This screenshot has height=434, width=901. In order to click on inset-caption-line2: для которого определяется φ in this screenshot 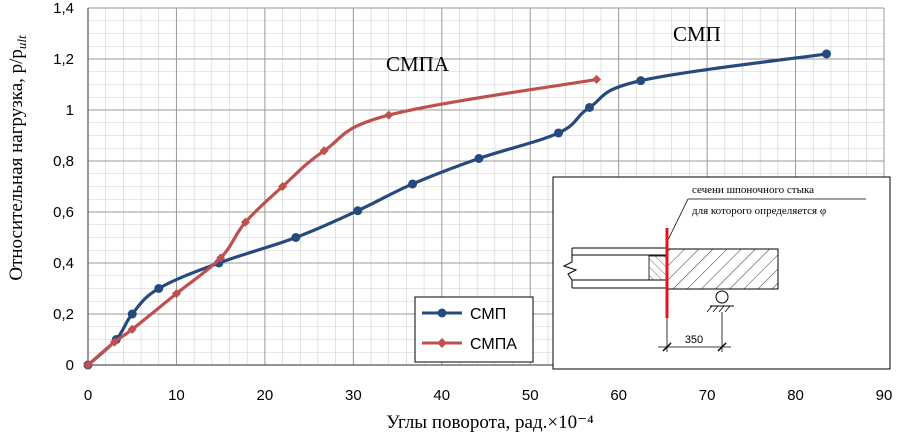, I will do `click(759, 211)`.